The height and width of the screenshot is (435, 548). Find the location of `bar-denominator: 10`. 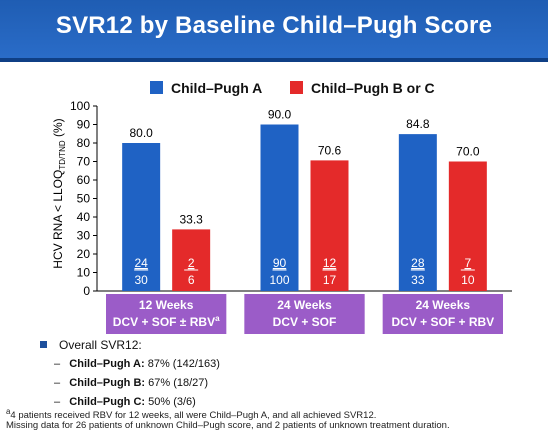

bar-denominator: 10 is located at coordinates (468, 280).